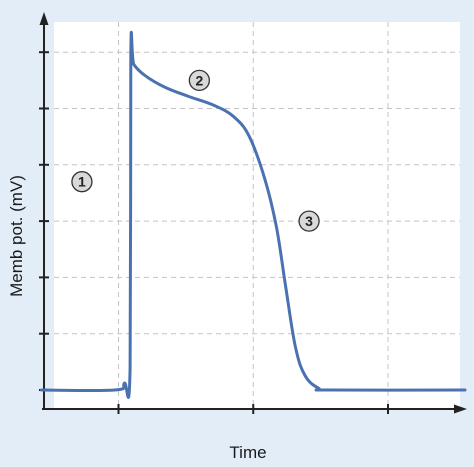 This screenshot has height=467, width=474. I want to click on phase-marker-3: 3, so click(309, 221).